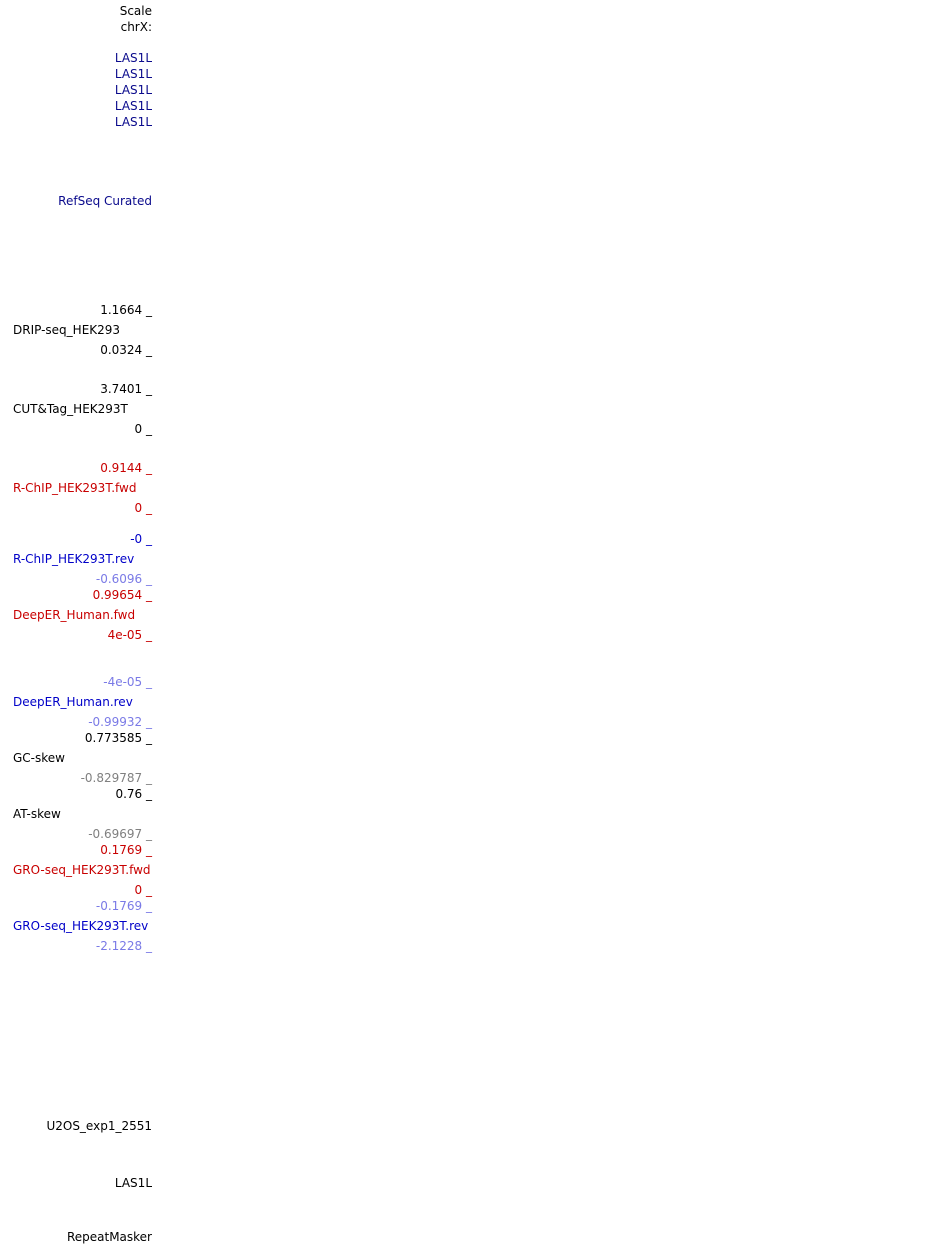 This screenshot has height=1245, width=950. Describe the element at coordinates (136, 27) in the screenshot. I see `chromosome-label: chrX:` at that location.